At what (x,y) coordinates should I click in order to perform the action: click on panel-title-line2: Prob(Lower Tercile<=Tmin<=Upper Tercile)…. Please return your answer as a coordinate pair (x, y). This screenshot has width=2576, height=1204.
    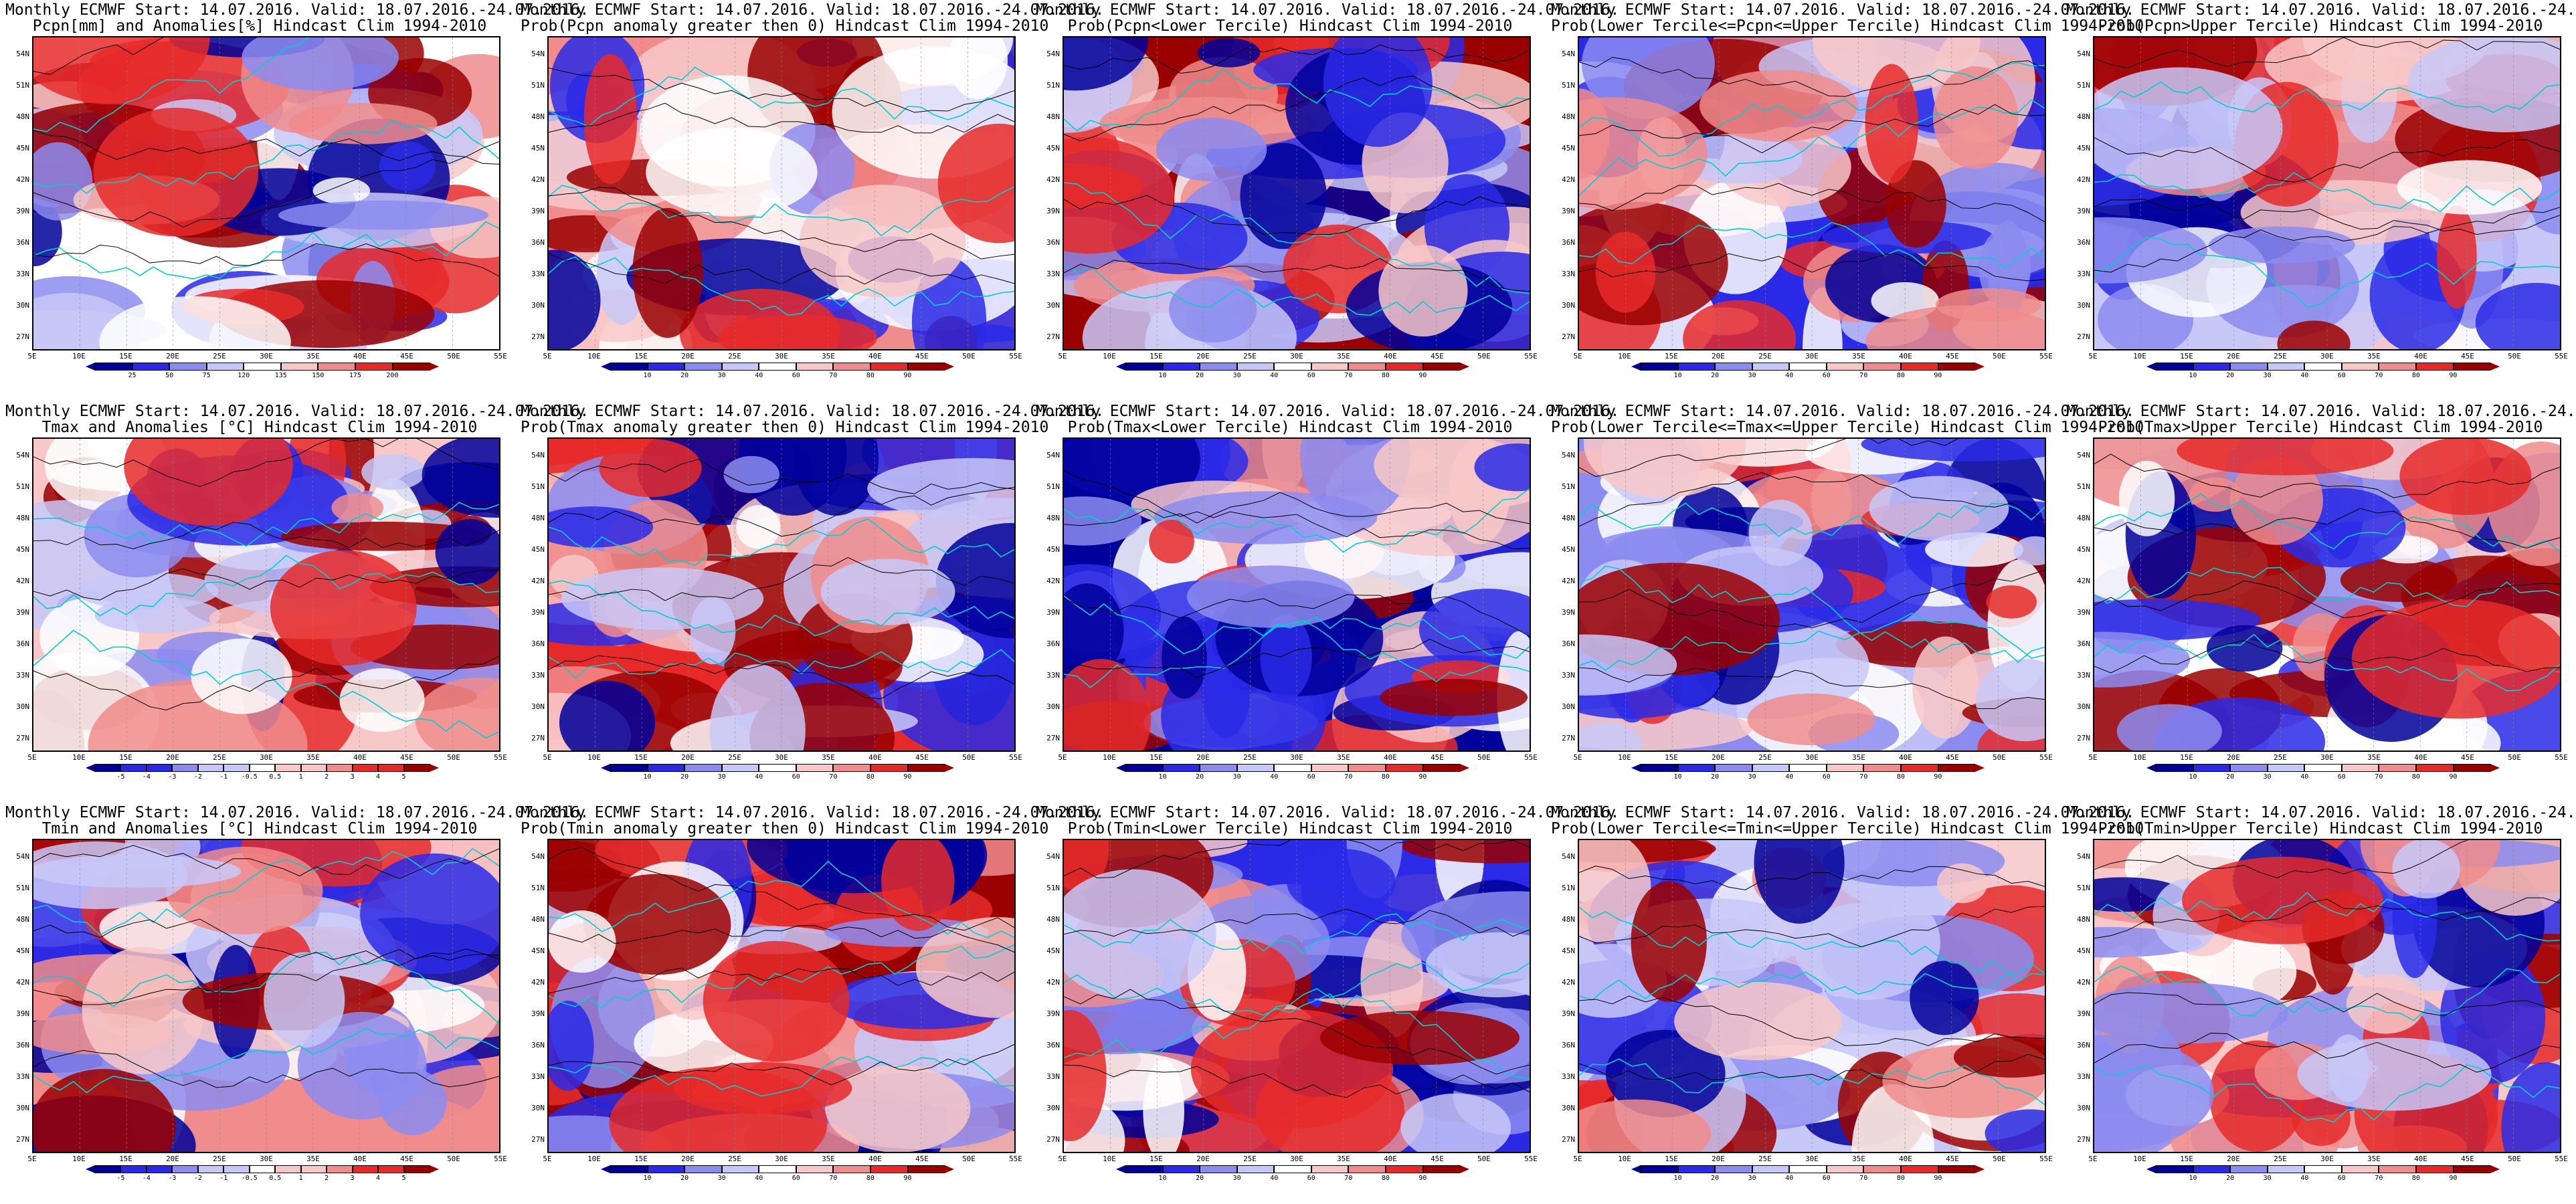
    Looking at the image, I should click on (1847, 828).